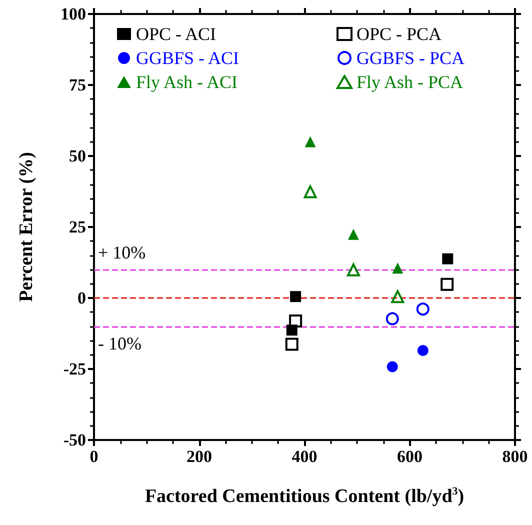 The height and width of the screenshot is (525, 532). What do you see at coordinates (82, 298) in the screenshot?
I see `y-tick-label: 0` at bounding box center [82, 298].